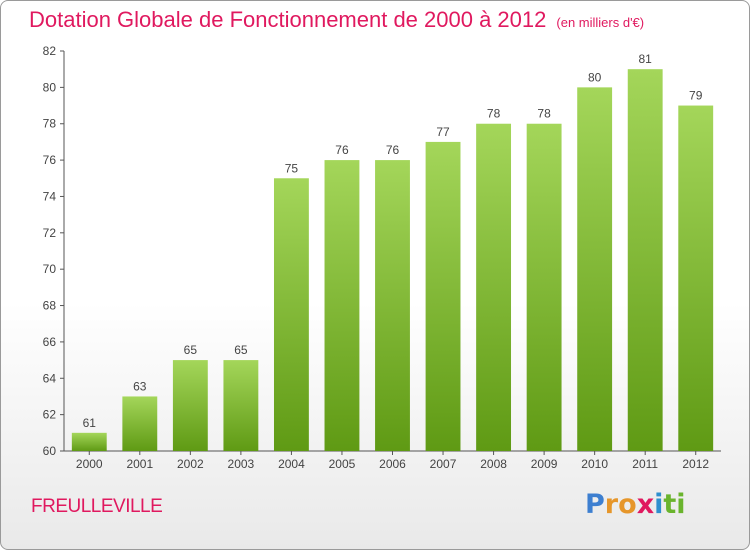 The width and height of the screenshot is (750, 550). Describe the element at coordinates (50, 378) in the screenshot. I see `y-tick-label: 64` at that location.